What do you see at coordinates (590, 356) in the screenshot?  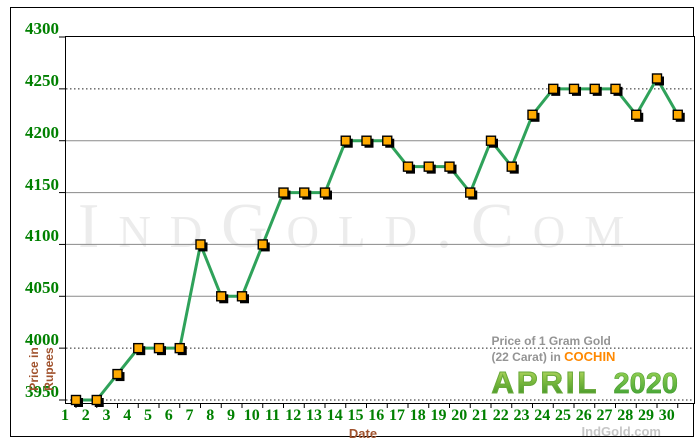 I see `legend-city-label: COCHIN` at bounding box center [590, 356].